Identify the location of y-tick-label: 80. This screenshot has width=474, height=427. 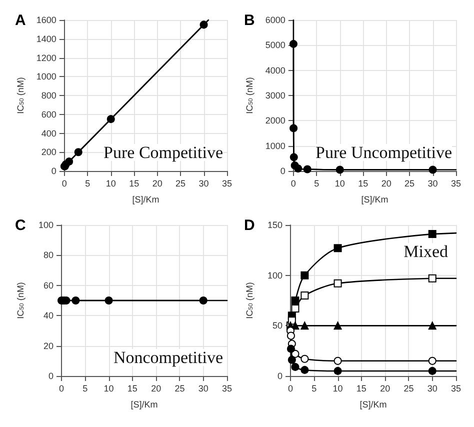
(48, 255).